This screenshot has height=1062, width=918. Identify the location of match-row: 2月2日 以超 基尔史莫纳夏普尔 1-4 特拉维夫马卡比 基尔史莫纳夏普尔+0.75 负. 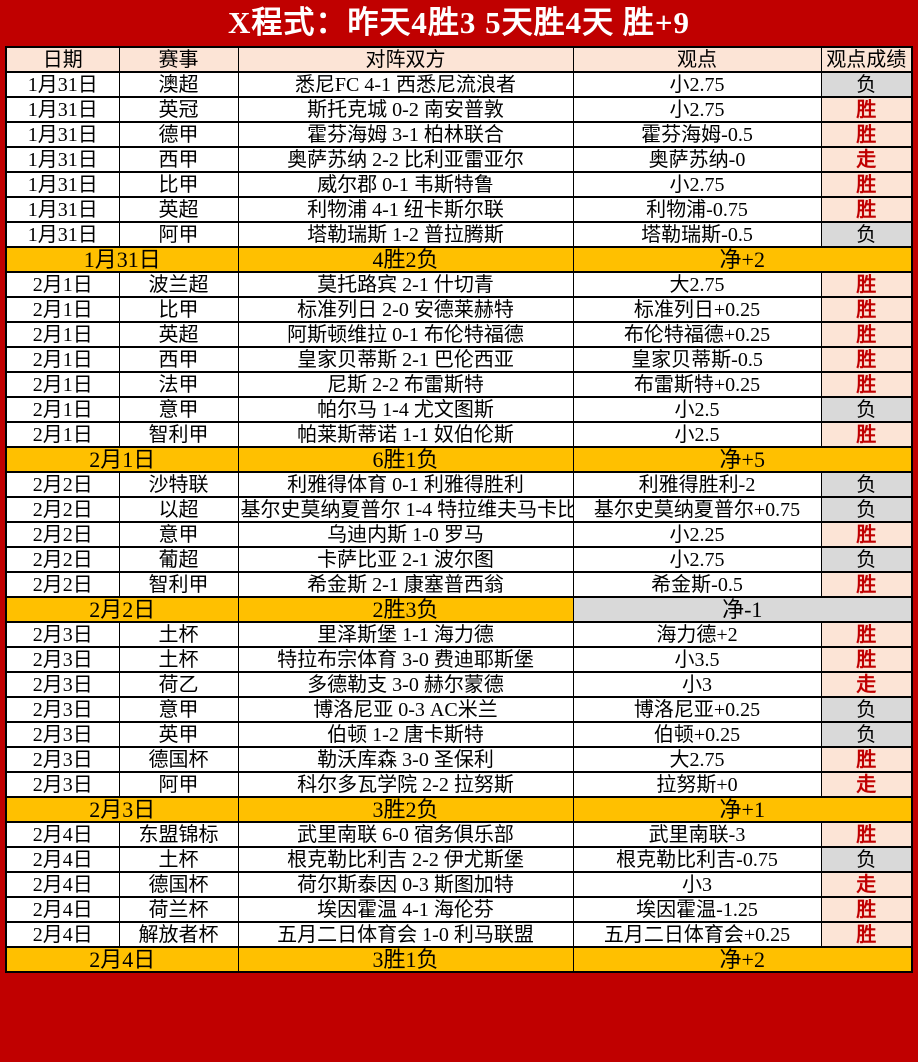
(459, 509).